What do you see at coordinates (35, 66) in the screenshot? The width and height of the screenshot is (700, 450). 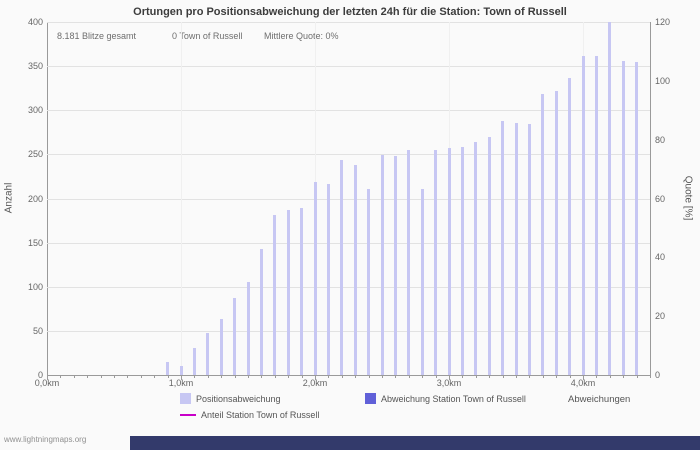 I see `y-axis-tick-label-left: 350` at bounding box center [35, 66].